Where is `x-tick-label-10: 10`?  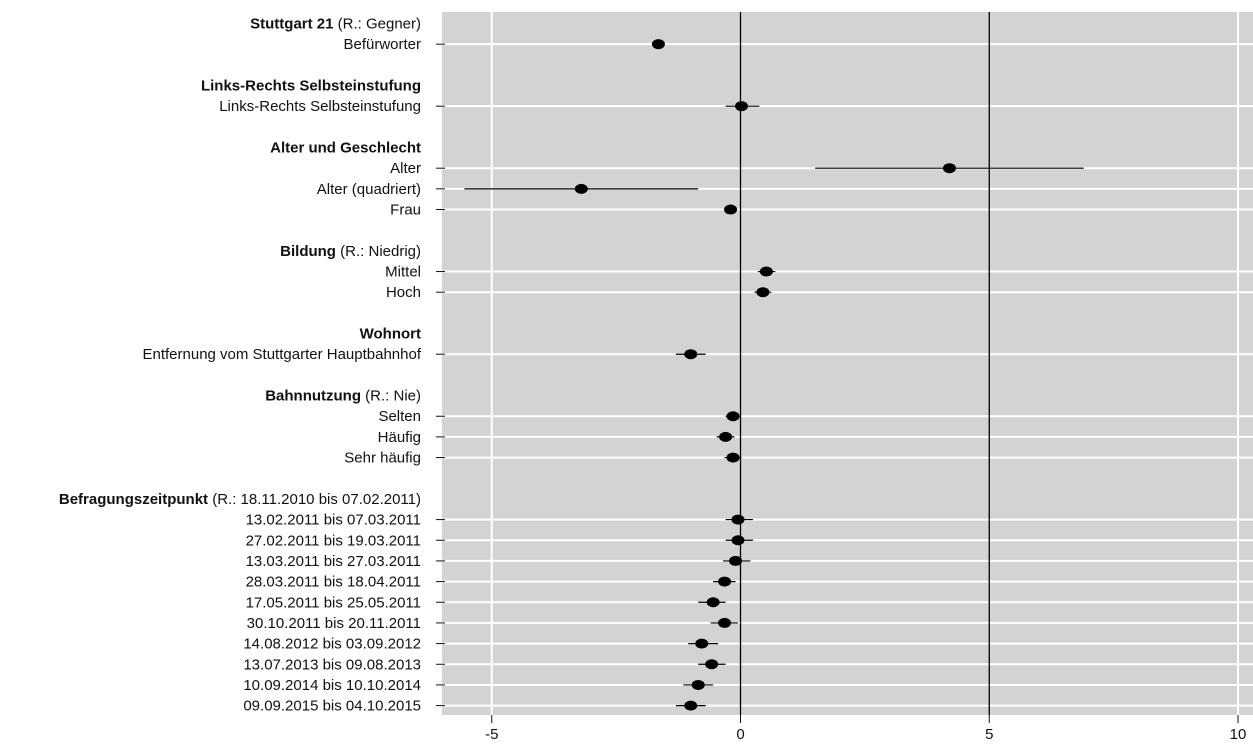 x-tick-label-10: 10 is located at coordinates (1238, 734).